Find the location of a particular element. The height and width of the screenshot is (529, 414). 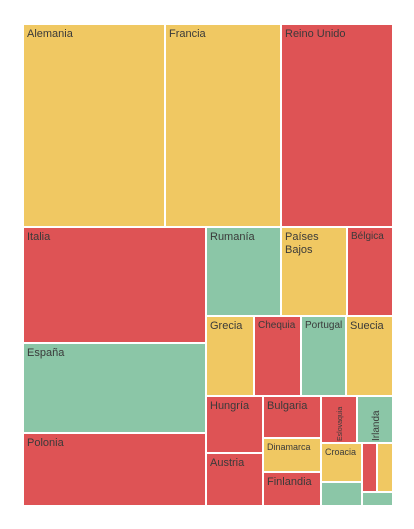

treemap-cell-label: Bulgaria is located at coordinates (287, 406).